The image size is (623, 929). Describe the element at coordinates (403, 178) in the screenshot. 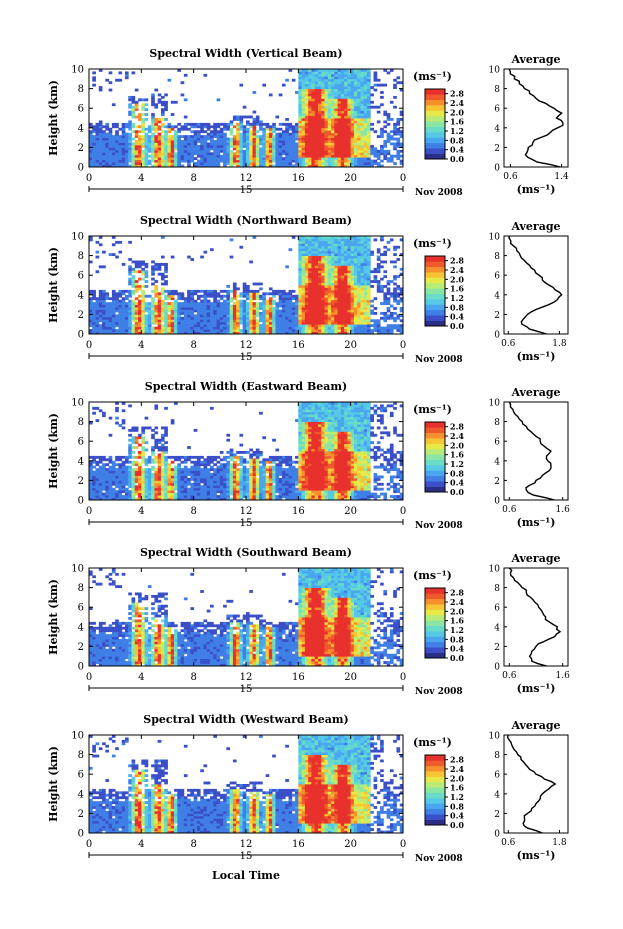

I see `x-tick-label: 0` at that location.